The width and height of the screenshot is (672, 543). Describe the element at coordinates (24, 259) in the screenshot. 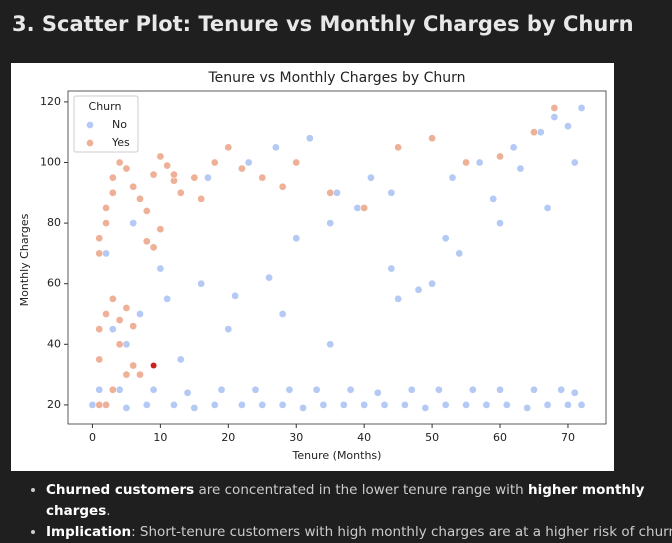

I see `y-axis-label: Monthly Charges` at that location.